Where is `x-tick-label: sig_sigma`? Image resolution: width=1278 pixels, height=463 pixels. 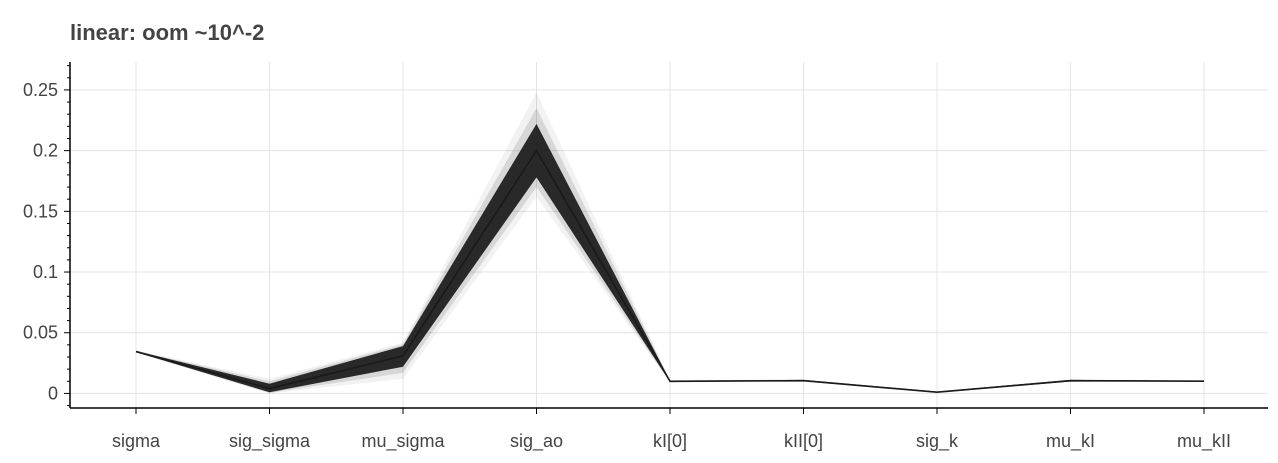 x-tick-label: sig_sigma is located at coordinates (270, 441).